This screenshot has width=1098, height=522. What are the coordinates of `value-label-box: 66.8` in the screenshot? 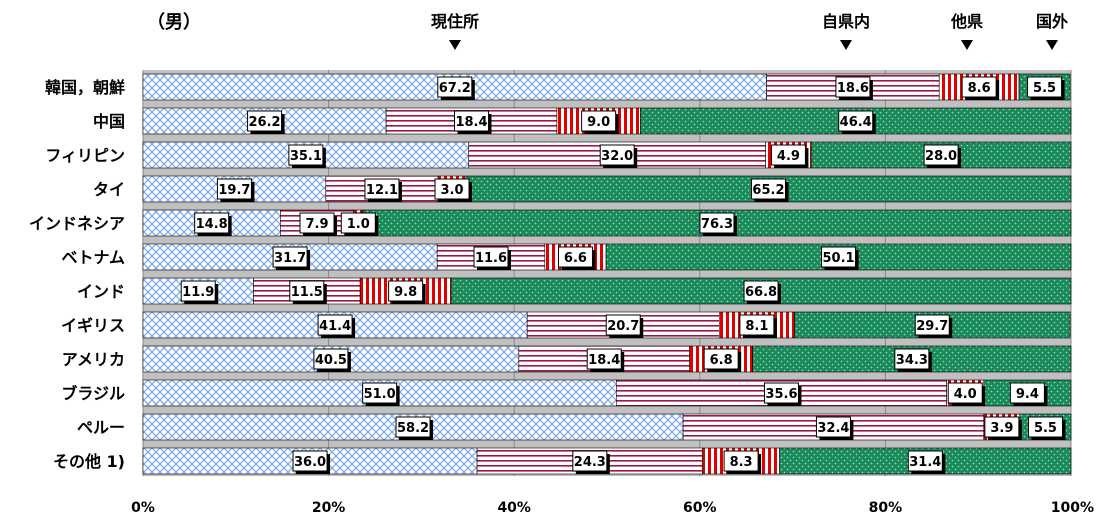 It's located at (762, 292).